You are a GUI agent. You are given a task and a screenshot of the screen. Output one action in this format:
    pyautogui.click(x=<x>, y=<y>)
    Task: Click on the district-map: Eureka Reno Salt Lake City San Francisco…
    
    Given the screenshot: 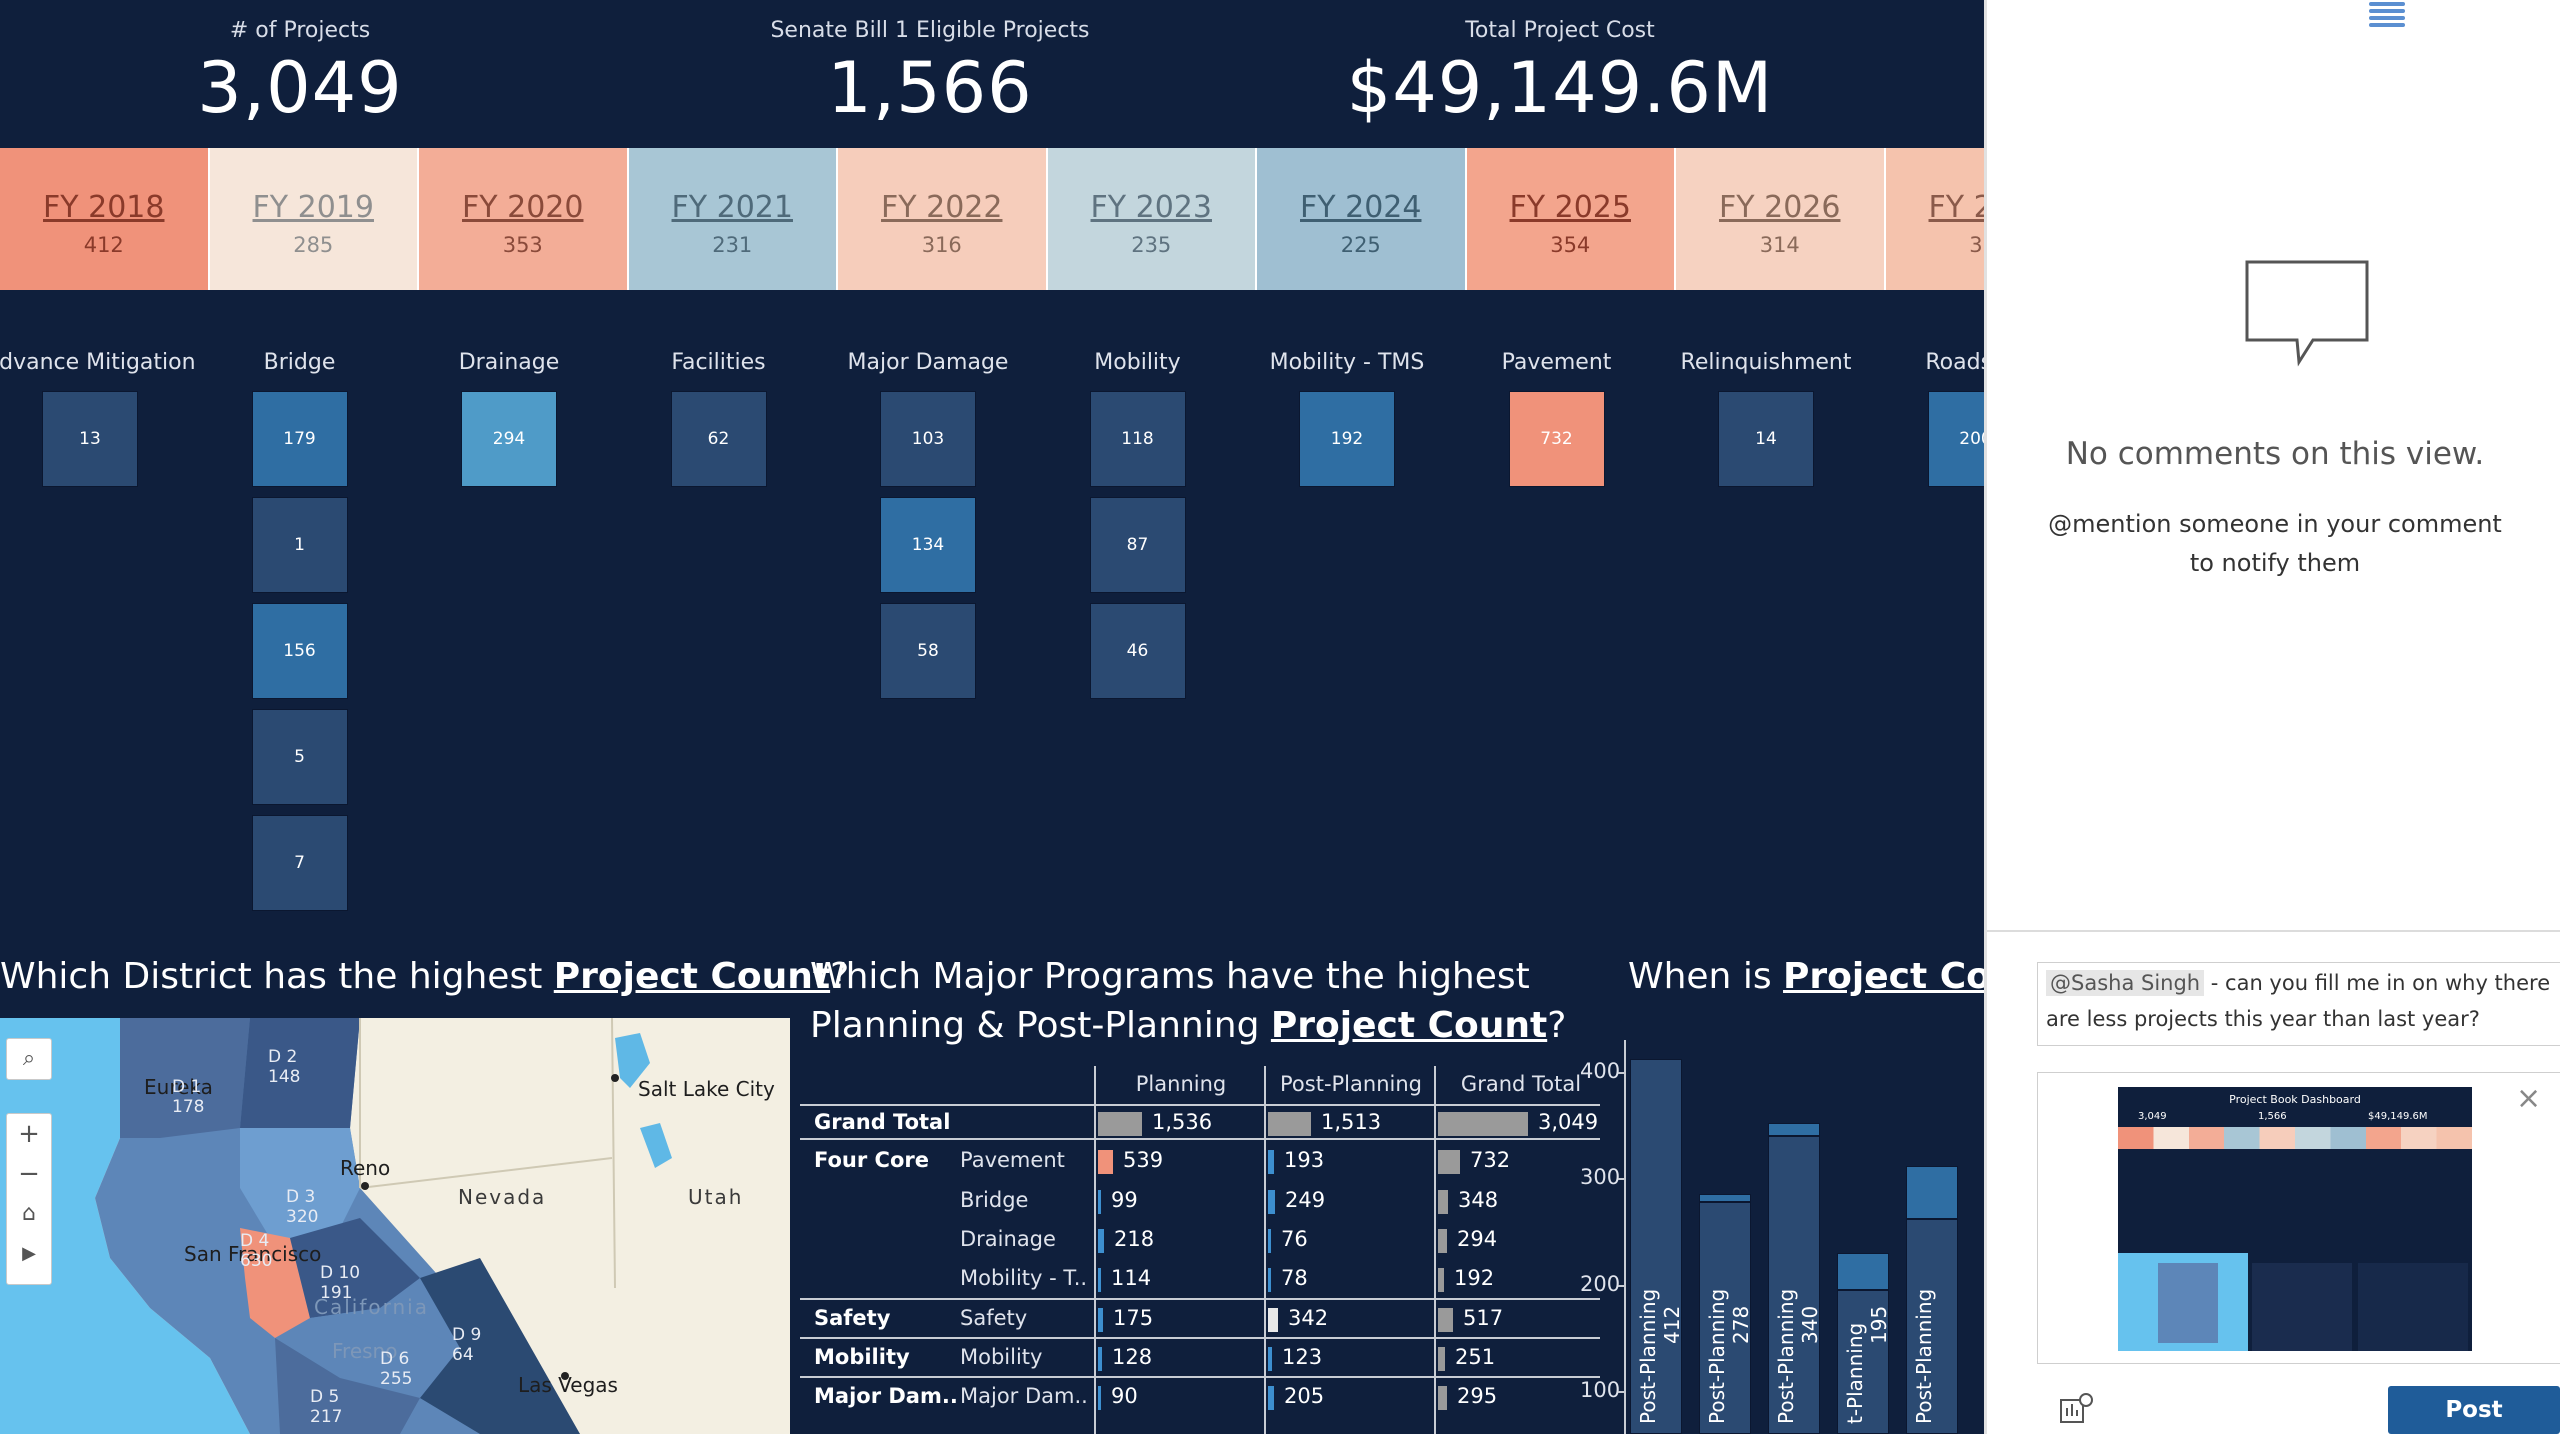 What is the action you would take?
    pyautogui.click(x=395, y=1226)
    